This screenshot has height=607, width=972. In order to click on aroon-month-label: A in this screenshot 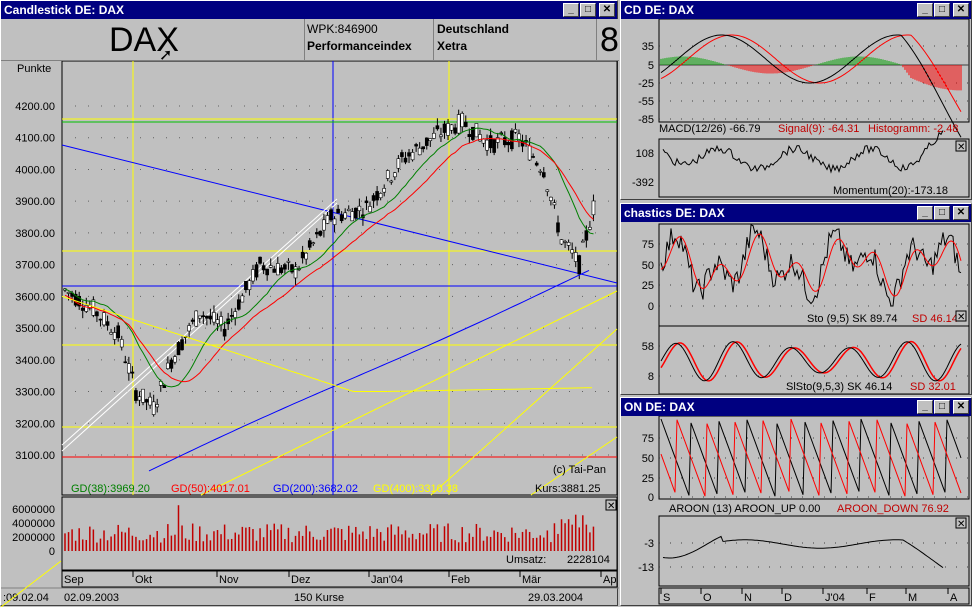, I will do `click(954, 598)`.